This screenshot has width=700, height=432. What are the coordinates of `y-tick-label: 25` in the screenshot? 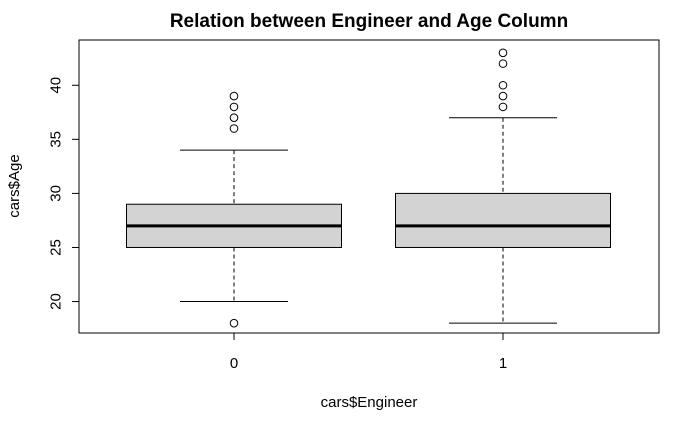 It's located at (55, 247).